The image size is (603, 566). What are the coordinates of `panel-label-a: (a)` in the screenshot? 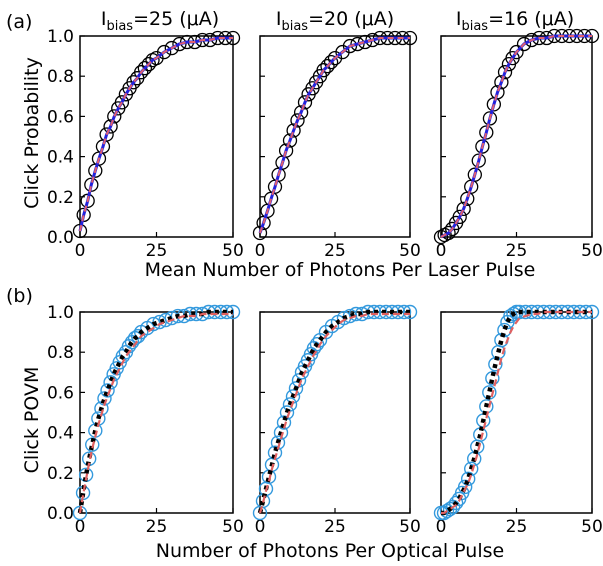 It's located at (19, 22).